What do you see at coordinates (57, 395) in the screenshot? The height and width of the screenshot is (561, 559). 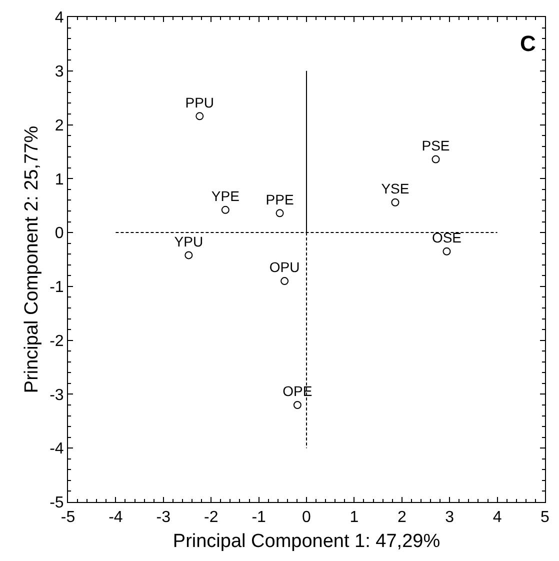 I see `y-tick-label: -3` at bounding box center [57, 395].